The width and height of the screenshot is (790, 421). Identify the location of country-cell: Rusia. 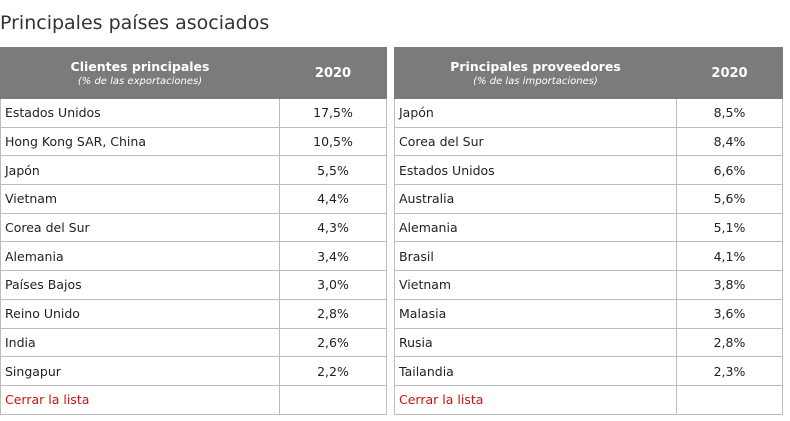
(535, 342).